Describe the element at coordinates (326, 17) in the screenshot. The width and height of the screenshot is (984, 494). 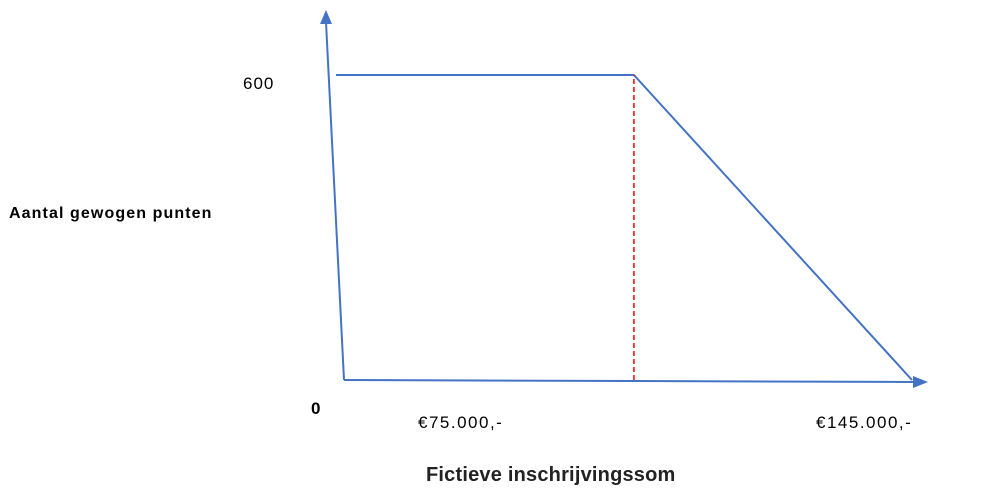
I see `y-axis-arrowhead` at that location.